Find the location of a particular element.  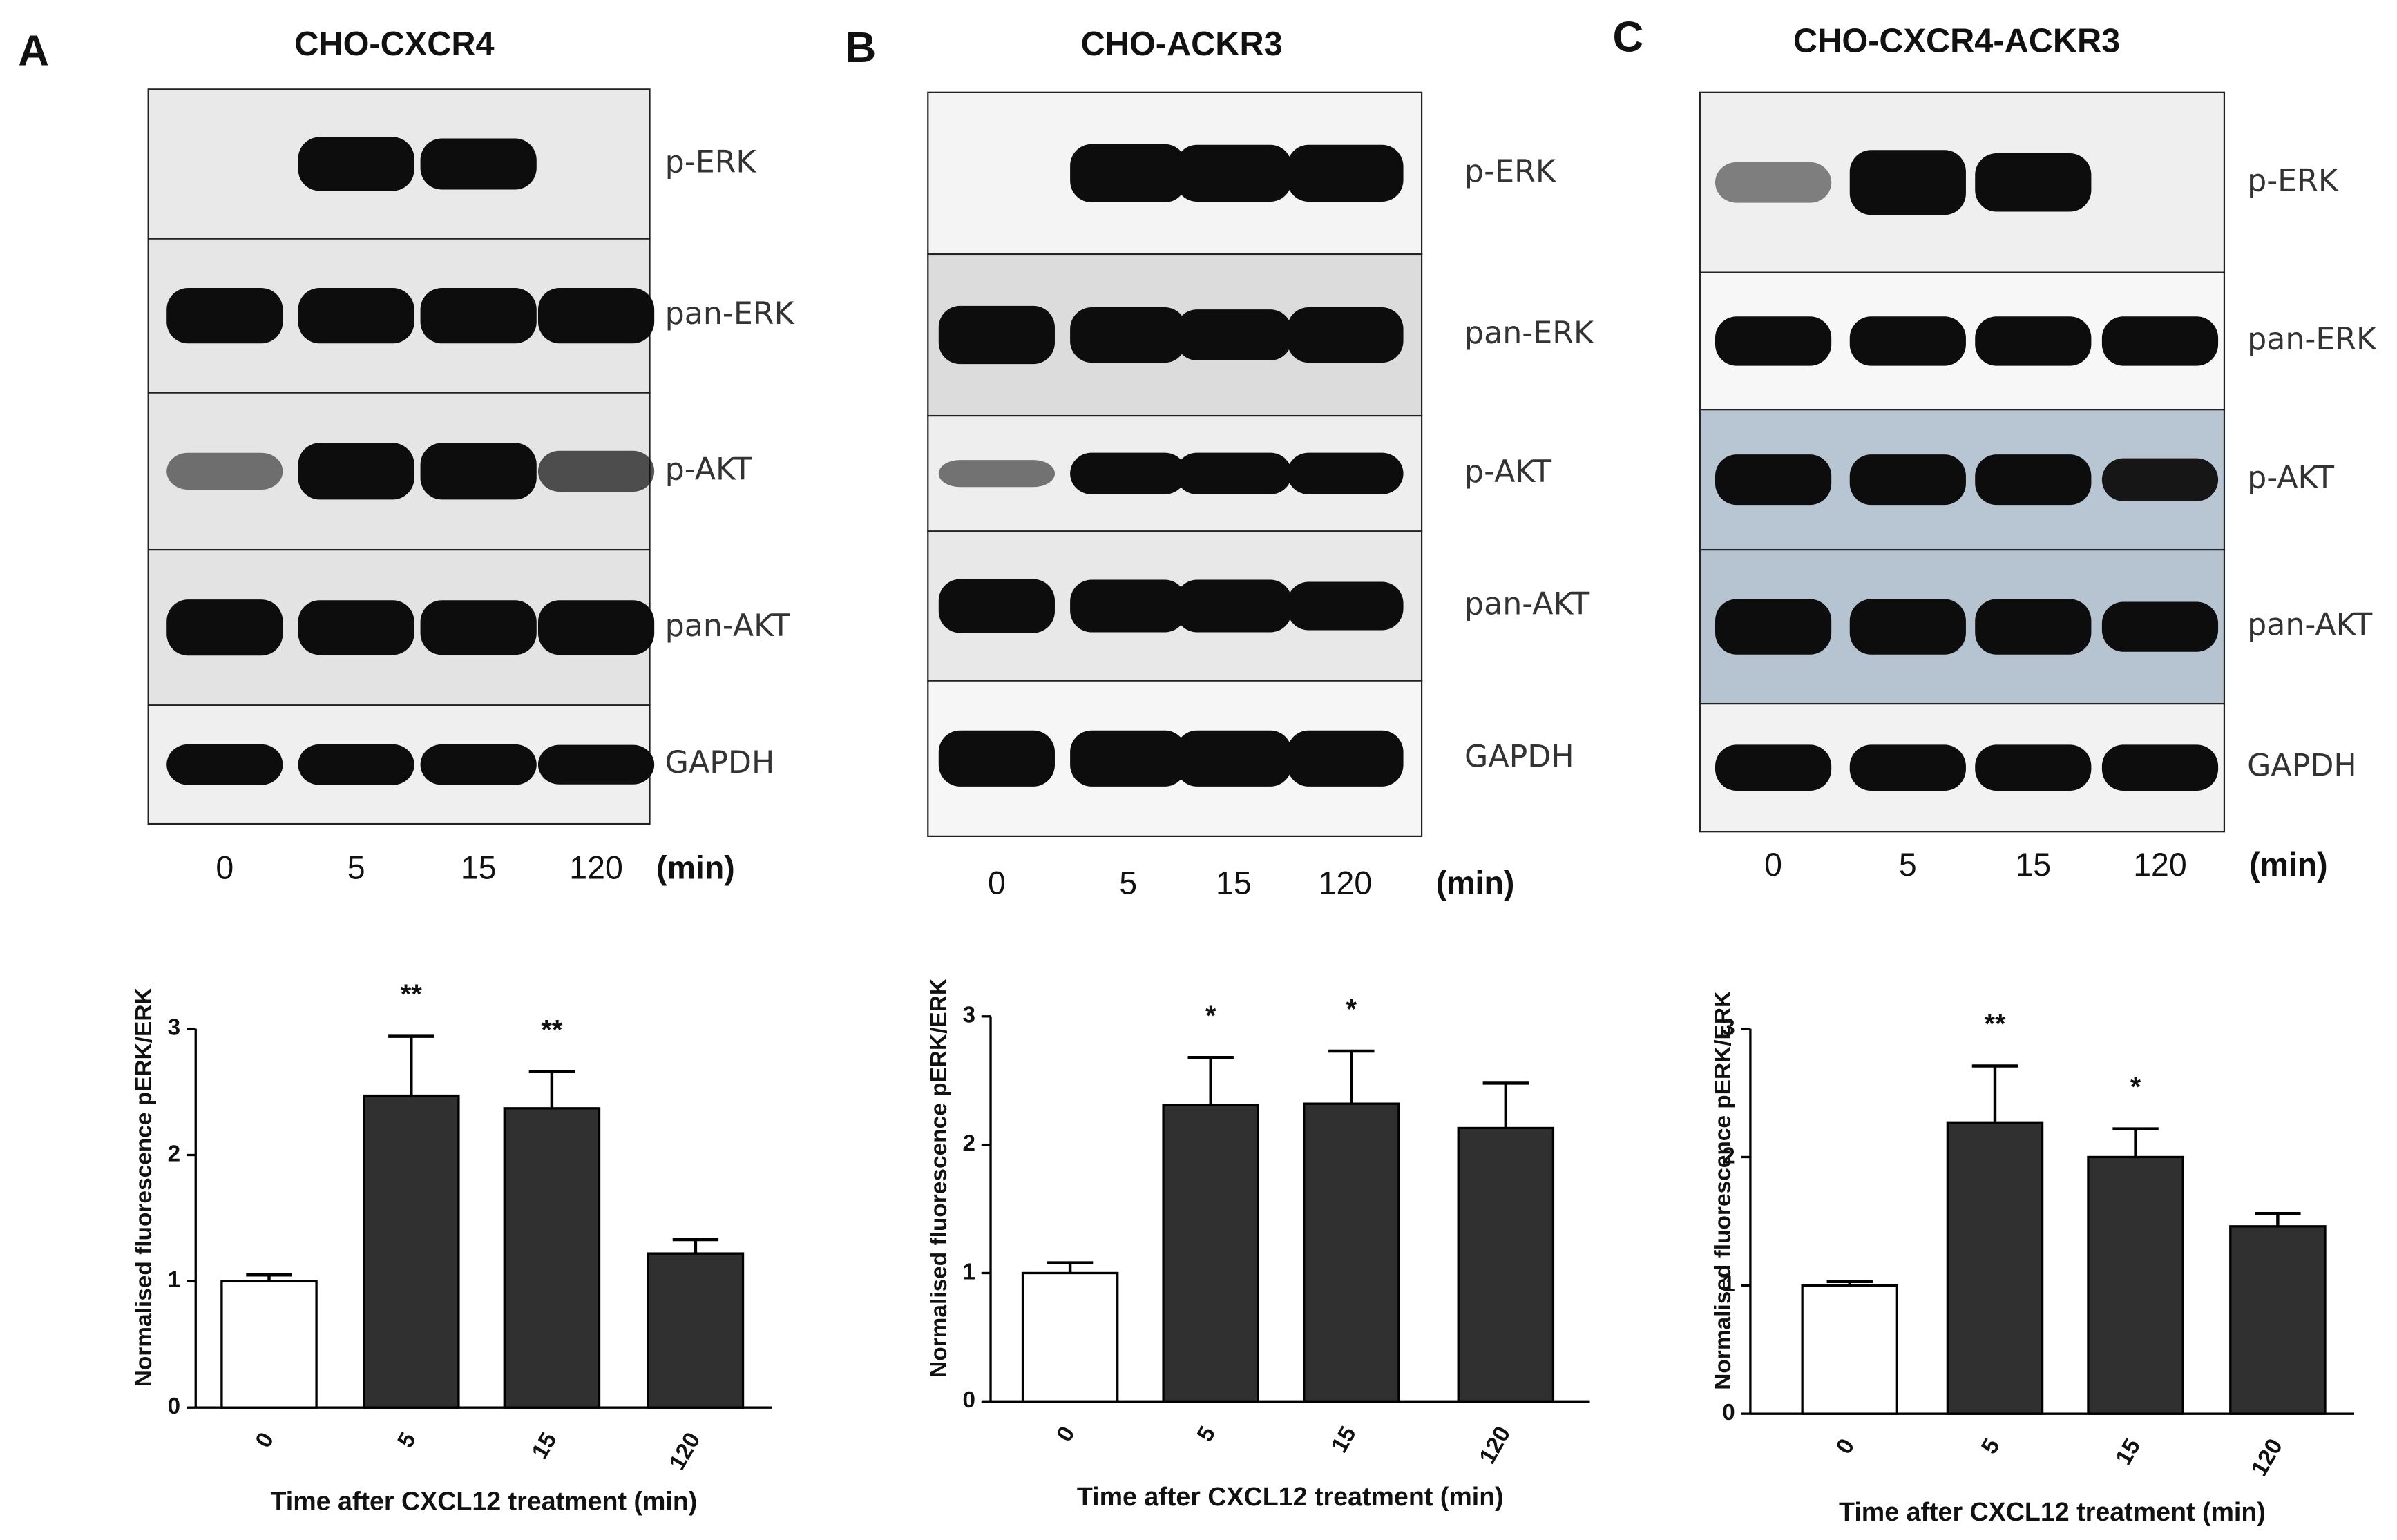

significance: ** is located at coordinates (412, 994).